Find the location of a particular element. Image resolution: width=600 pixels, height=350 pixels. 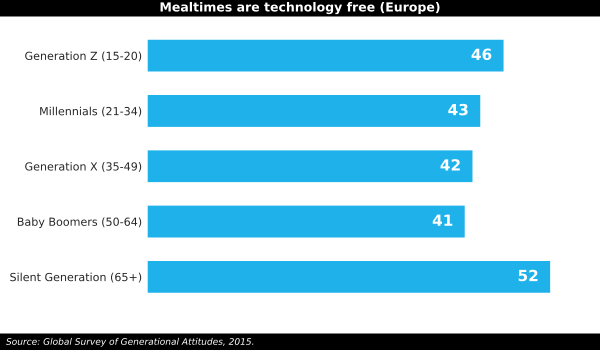

data-label: 42 is located at coordinates (450, 164).